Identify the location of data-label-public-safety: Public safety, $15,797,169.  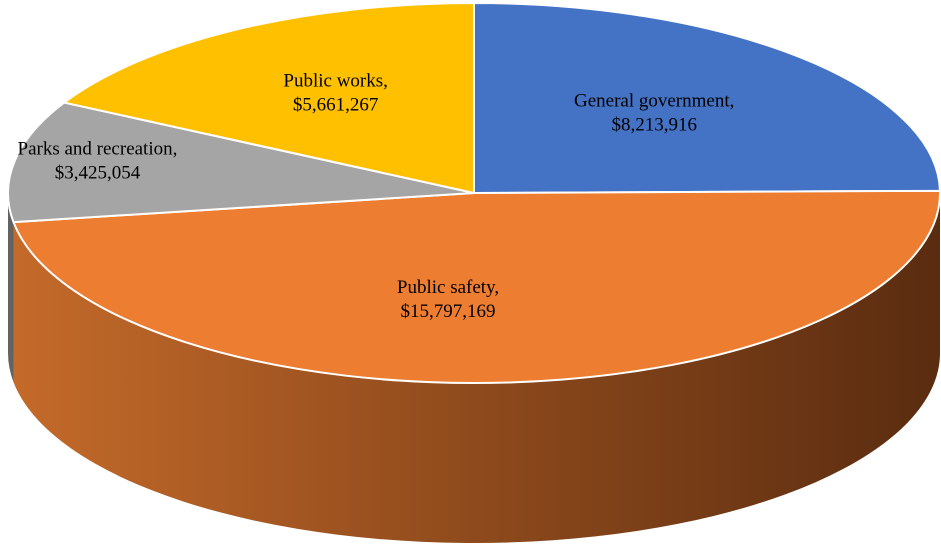
(448, 299).